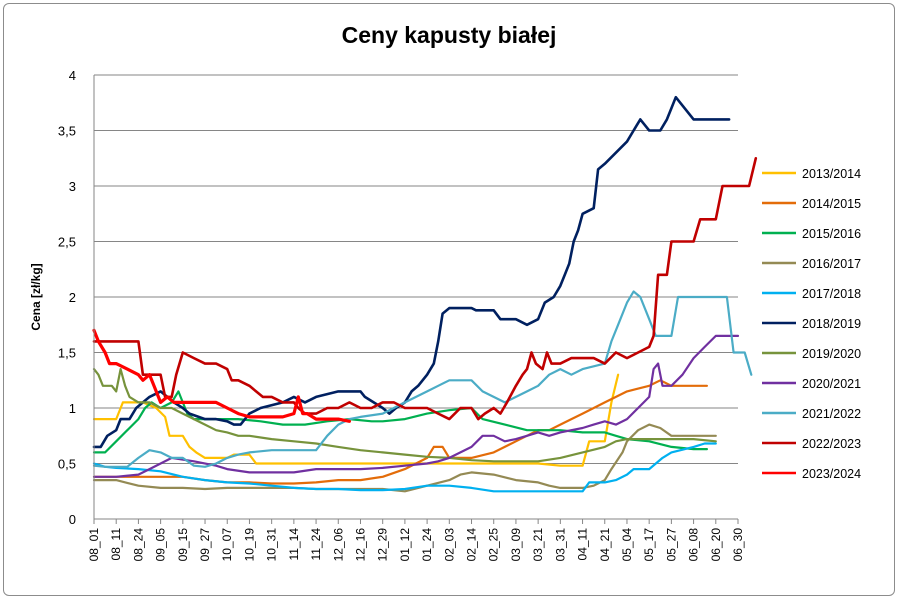 This screenshot has width=900, height=601. I want to click on x-tick-label: 02_25, so click(494, 545).